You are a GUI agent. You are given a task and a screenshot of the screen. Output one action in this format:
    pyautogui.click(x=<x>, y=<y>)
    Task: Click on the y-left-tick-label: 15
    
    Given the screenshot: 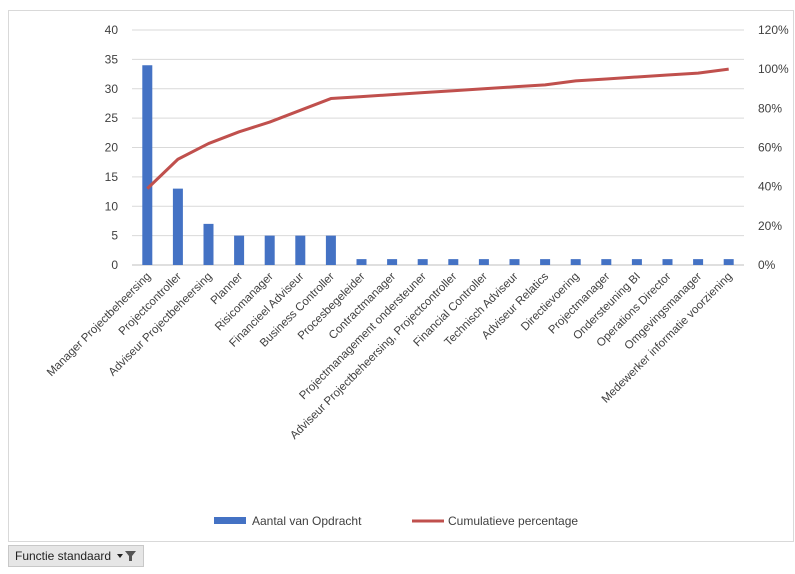 What is the action you would take?
    pyautogui.click(x=112, y=177)
    